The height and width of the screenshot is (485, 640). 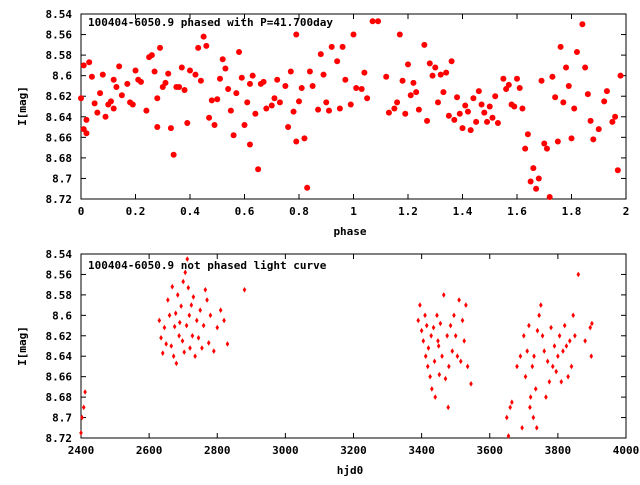 What do you see at coordinates (62, 418) in the screenshot?
I see `y-tick-label: 8.7` at bounding box center [62, 418].